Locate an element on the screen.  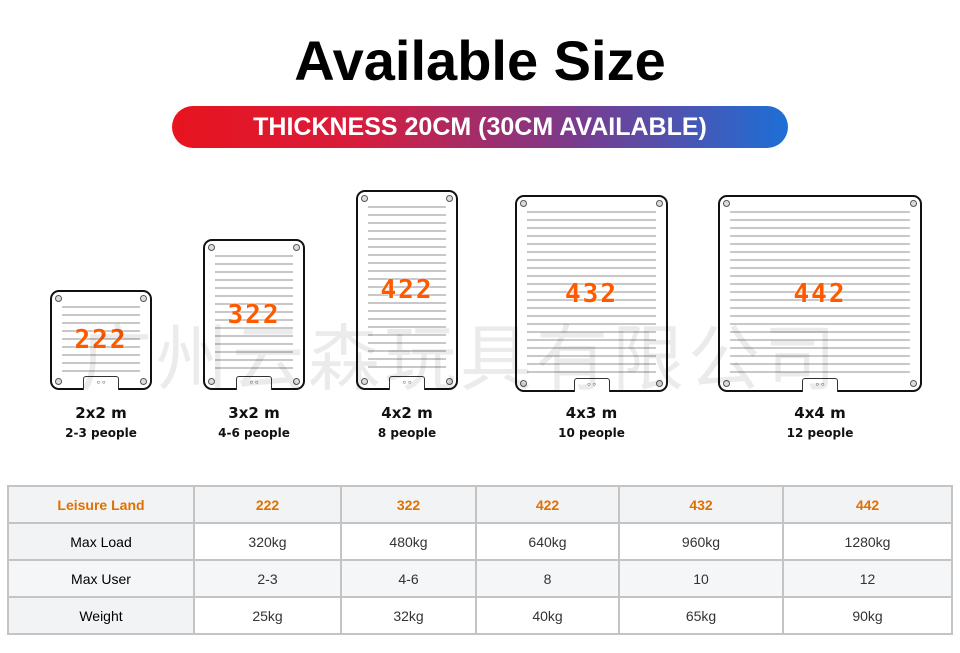
table-cell: 1280kg is located at coordinates (867, 541).